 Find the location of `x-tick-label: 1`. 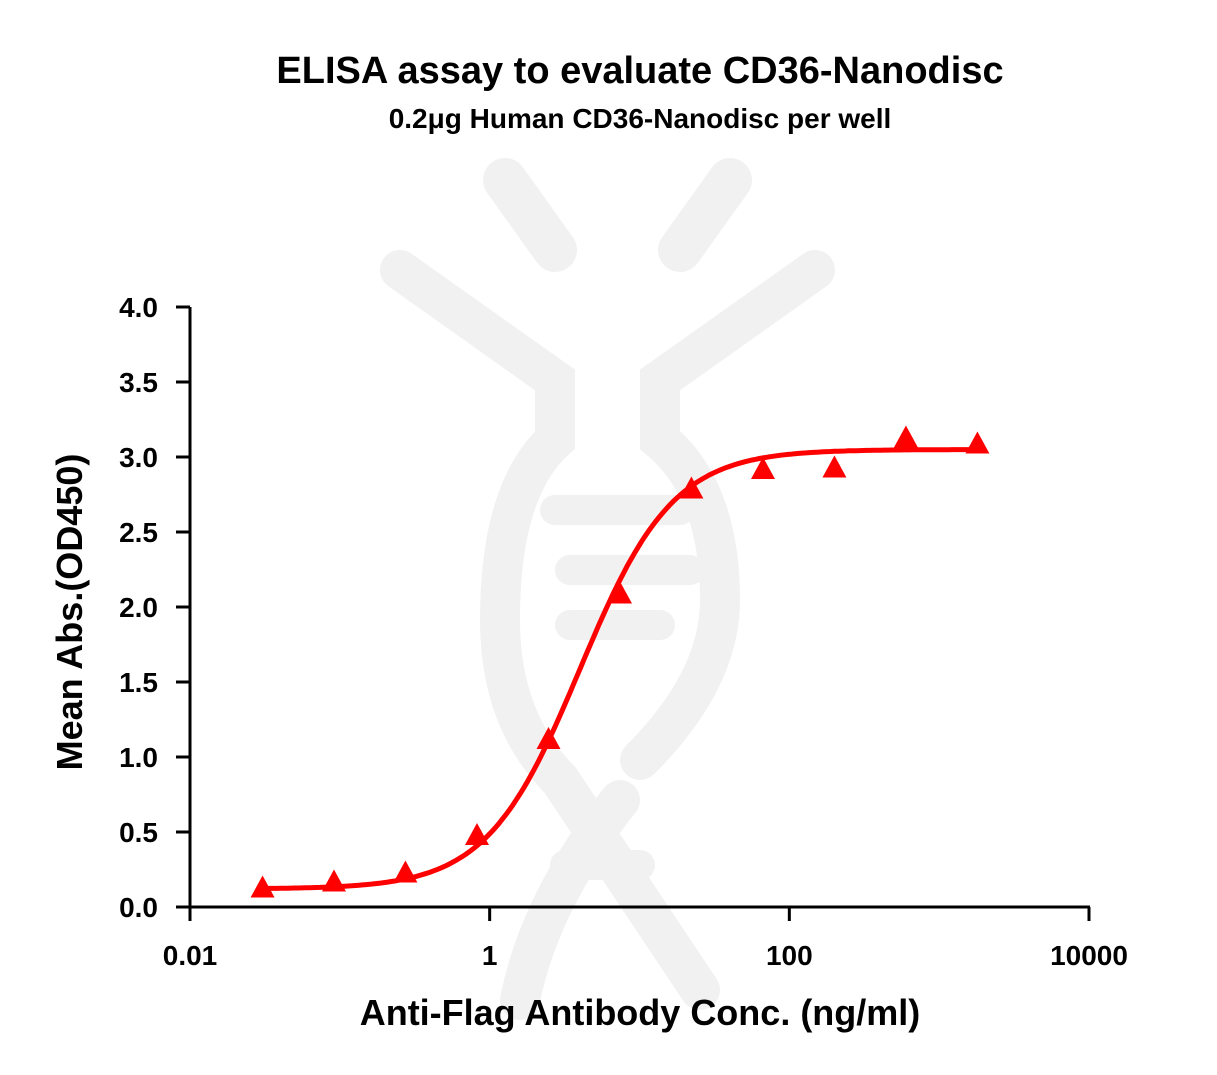

x-tick-label: 1 is located at coordinates (490, 955).